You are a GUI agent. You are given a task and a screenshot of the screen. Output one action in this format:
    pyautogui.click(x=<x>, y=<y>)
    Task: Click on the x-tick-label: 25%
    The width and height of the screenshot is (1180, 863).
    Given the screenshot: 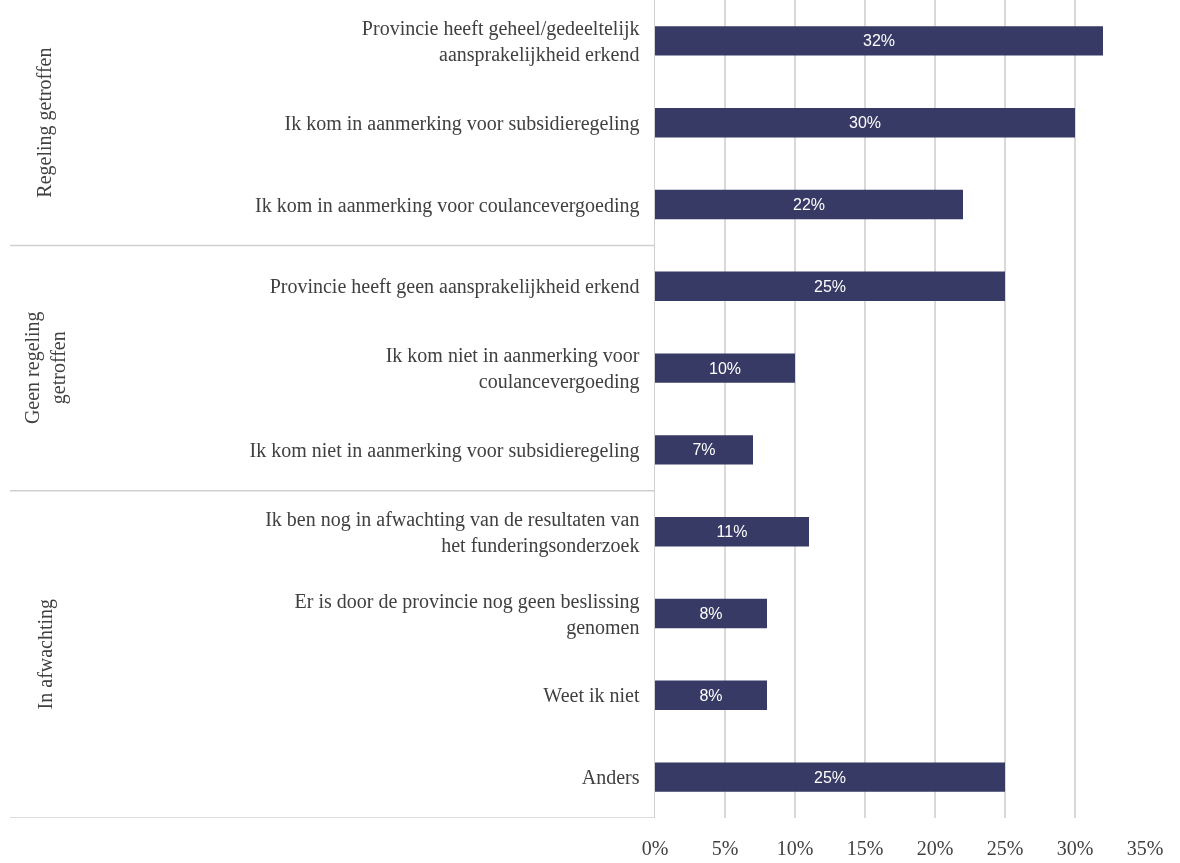 What is the action you would take?
    pyautogui.click(x=1005, y=848)
    